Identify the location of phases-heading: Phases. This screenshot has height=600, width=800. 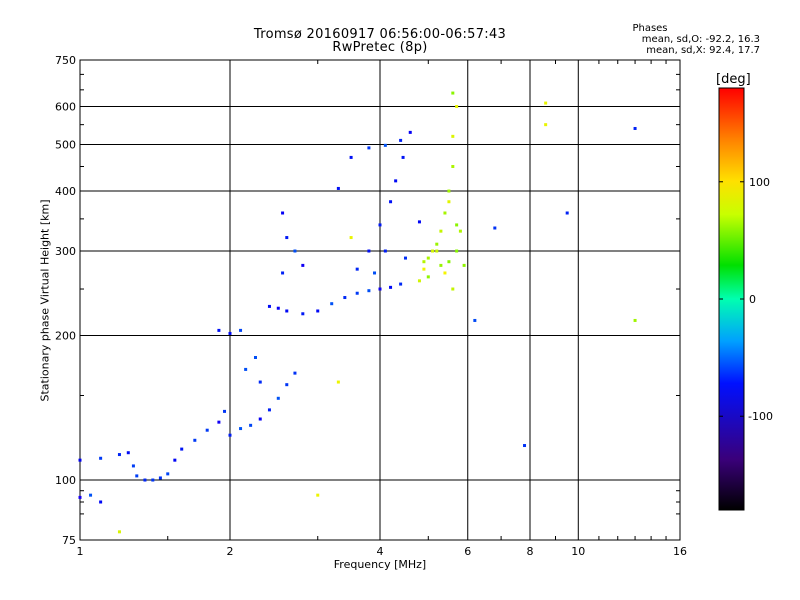
(650, 28).